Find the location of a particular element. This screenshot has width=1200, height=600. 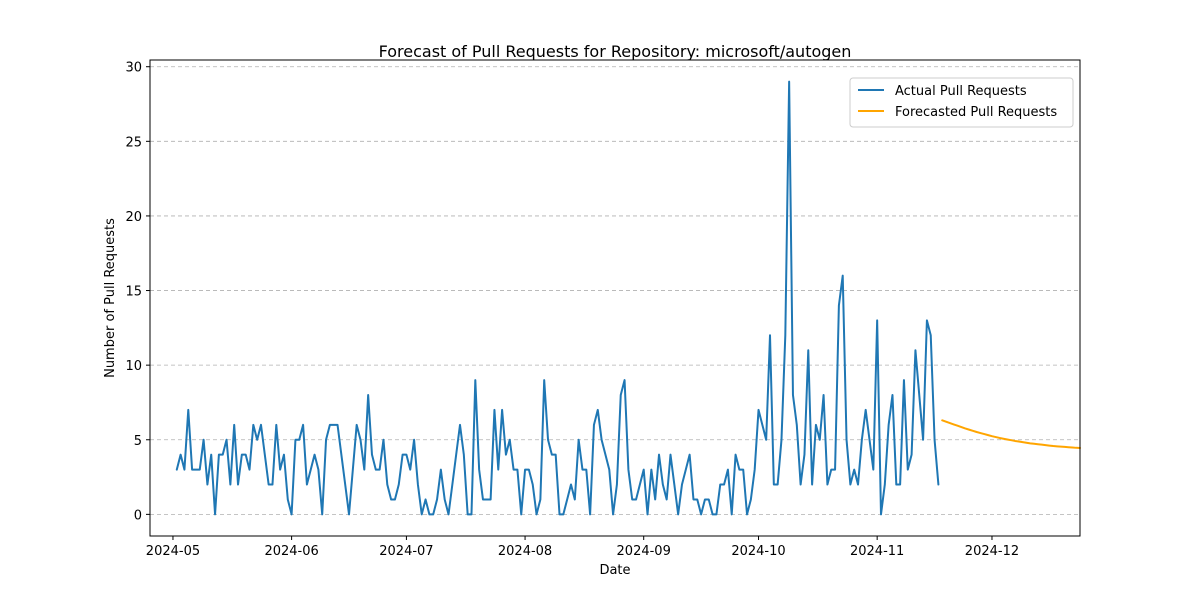

legend-label-forecast: Forecasted Pull Requests is located at coordinates (976, 112).